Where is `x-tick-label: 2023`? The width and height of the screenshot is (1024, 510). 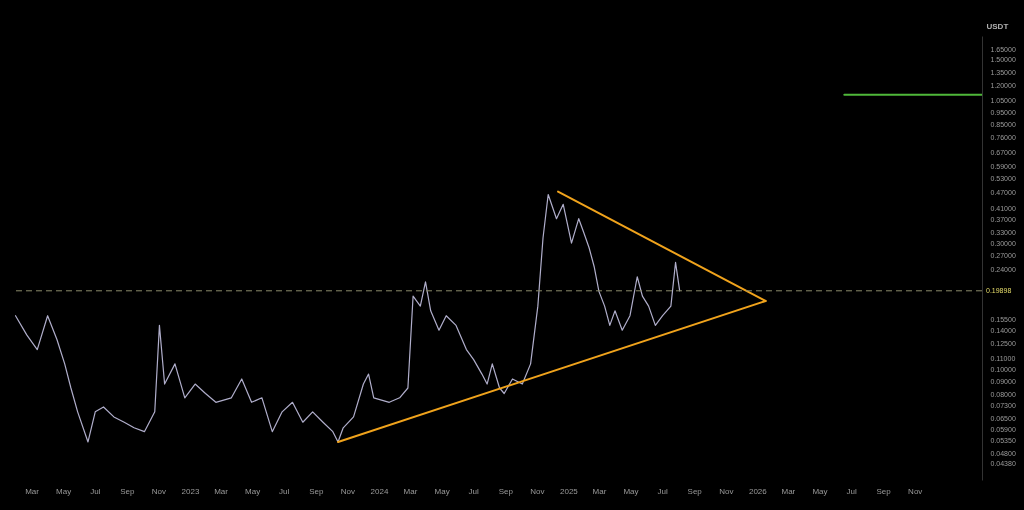
x-tick-label: 2023 is located at coordinates (190, 491).